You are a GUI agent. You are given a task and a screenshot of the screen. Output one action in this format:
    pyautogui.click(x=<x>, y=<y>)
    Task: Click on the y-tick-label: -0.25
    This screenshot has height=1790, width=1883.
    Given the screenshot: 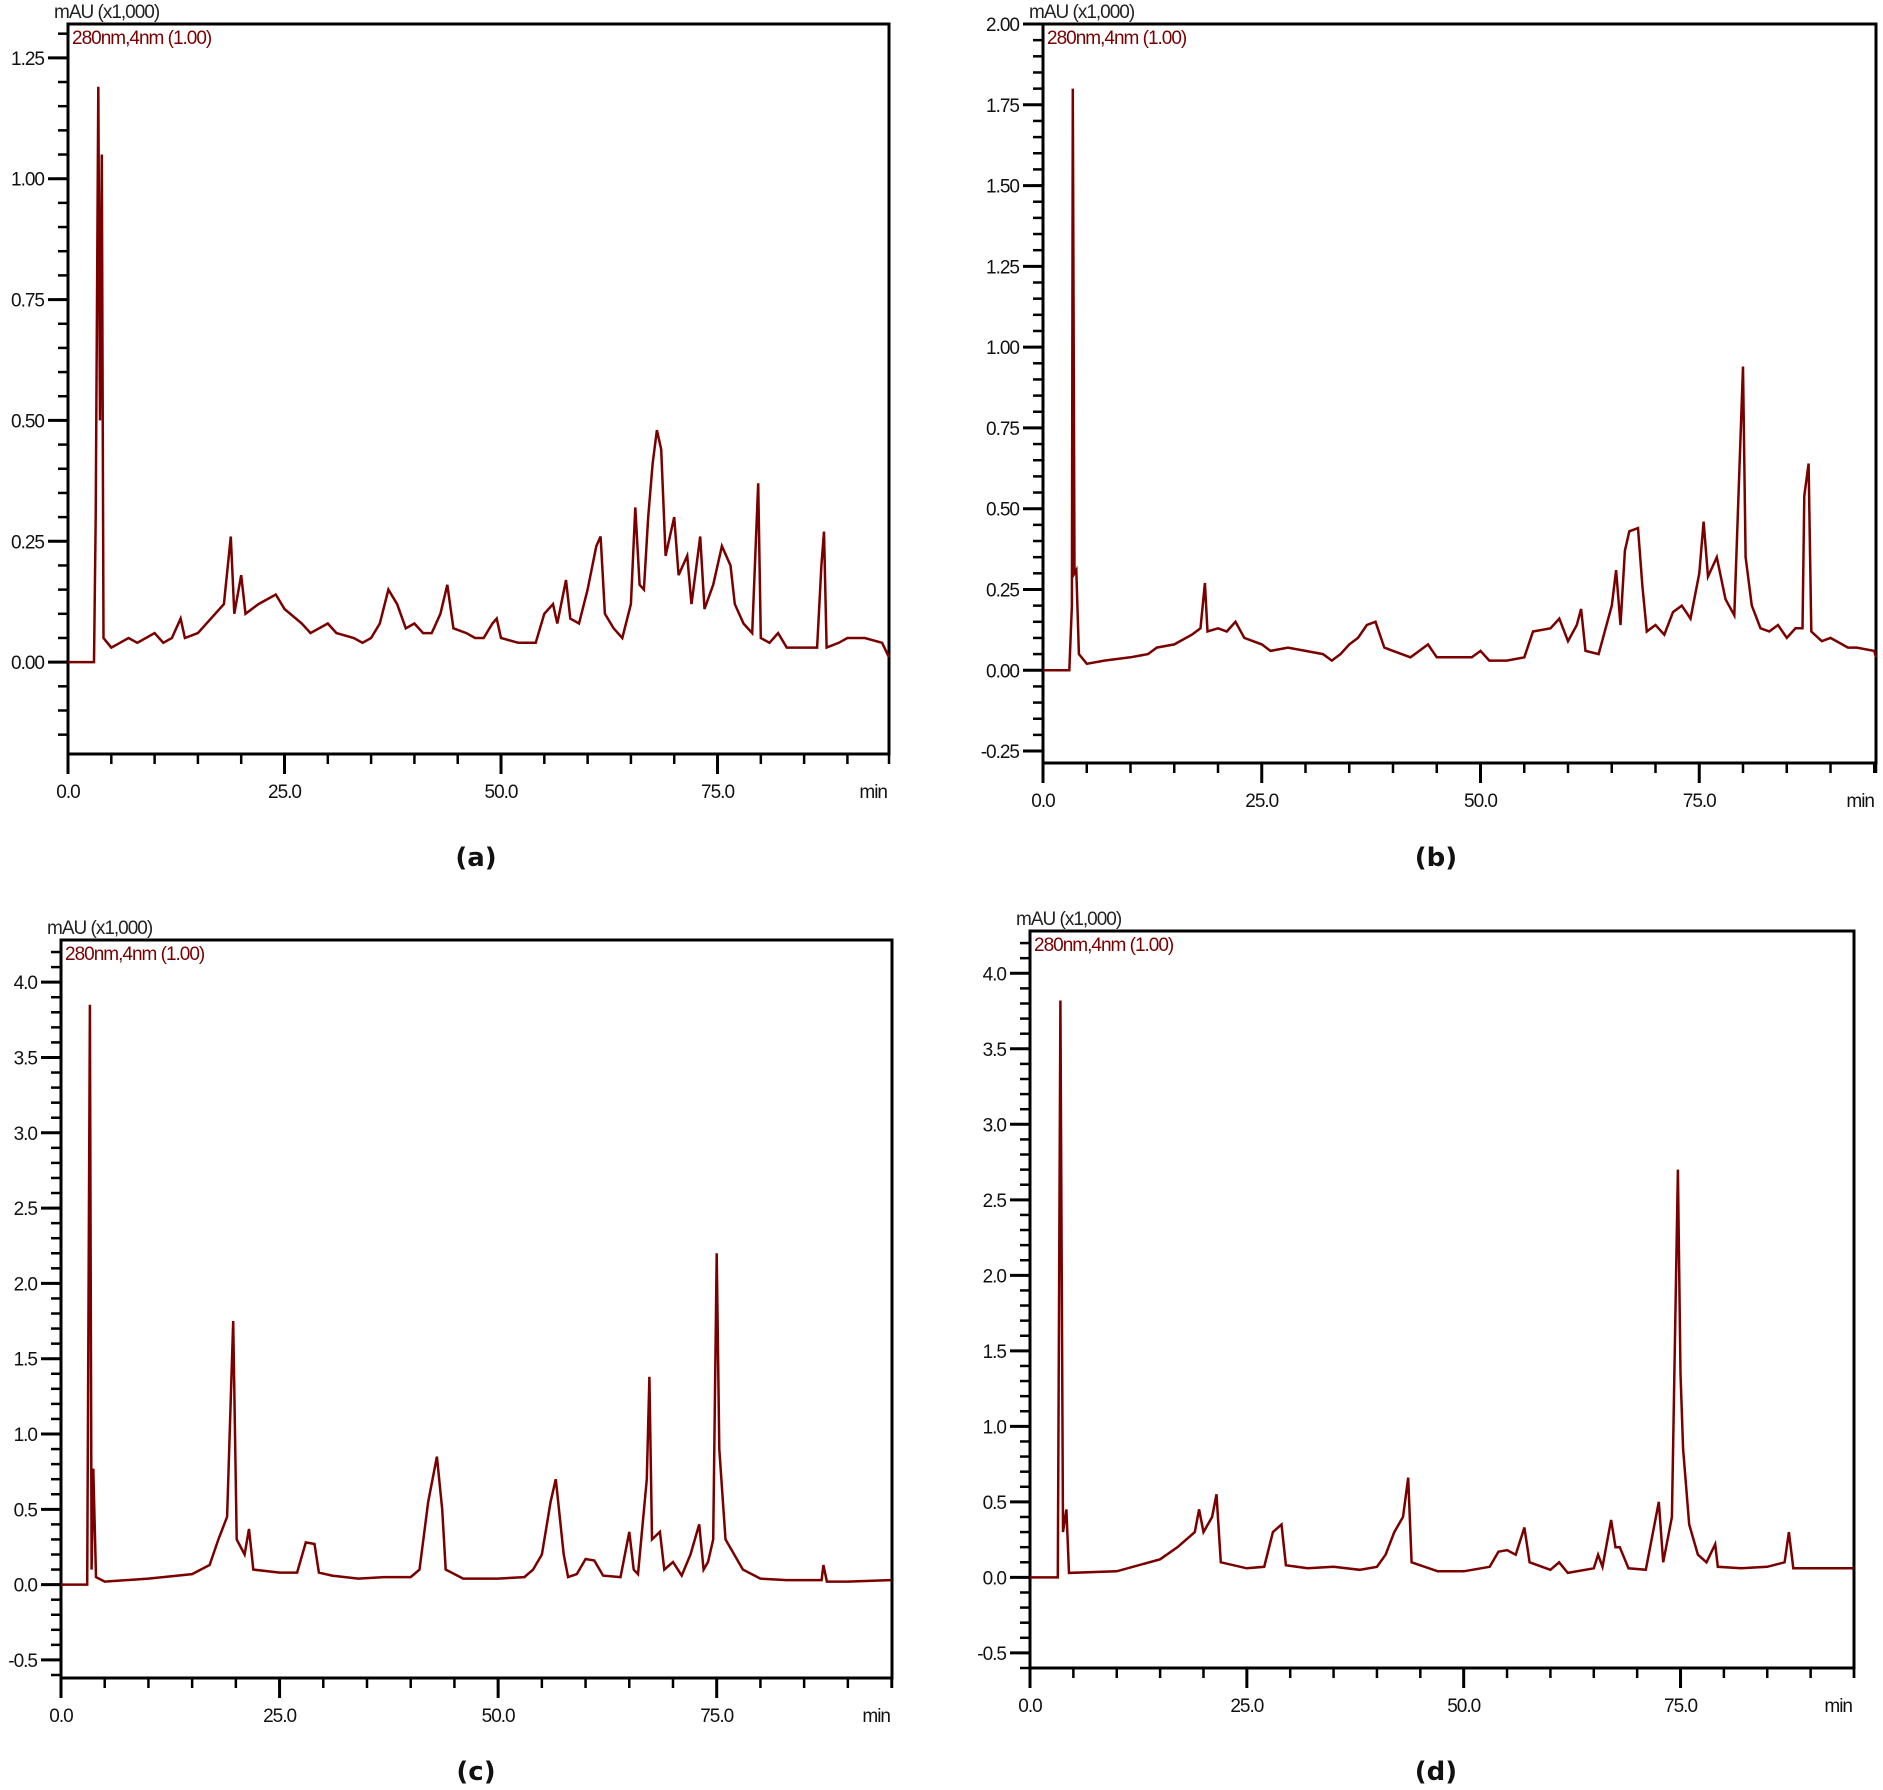 What is the action you would take?
    pyautogui.click(x=1000, y=752)
    